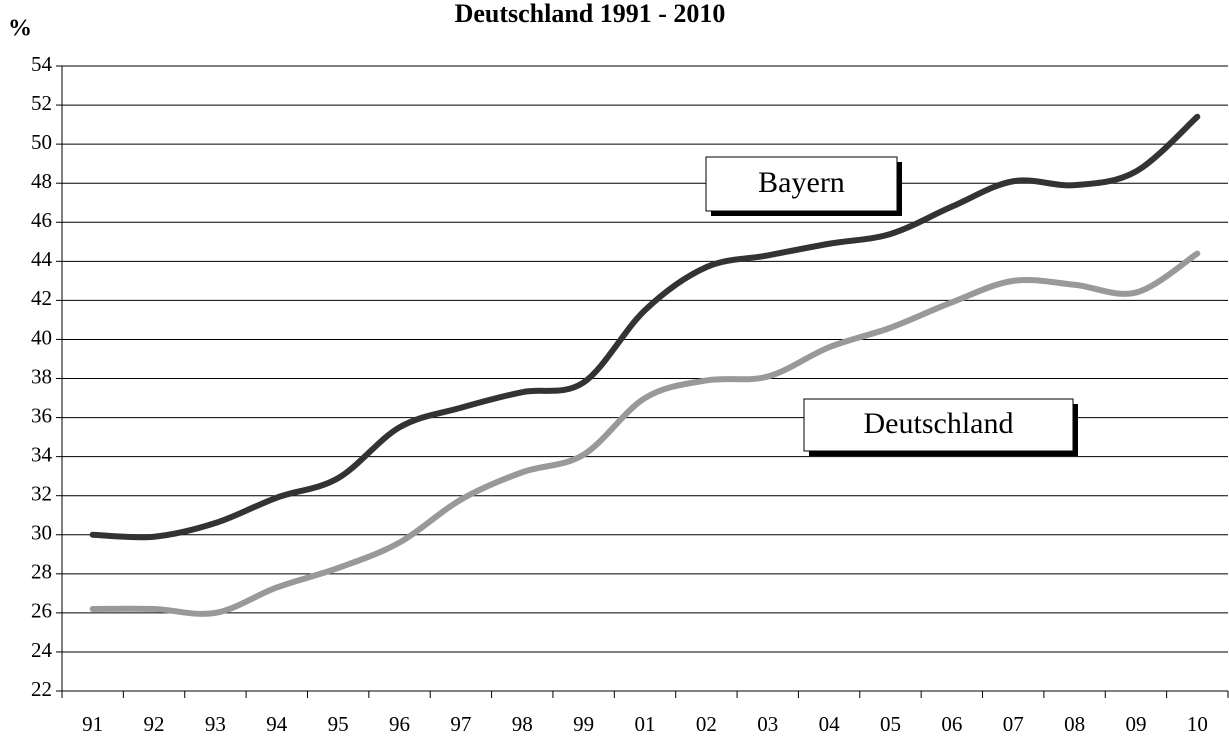 The image size is (1229, 744). Describe the element at coordinates (41, 181) in the screenshot. I see `y-tick-label: 48` at that location.